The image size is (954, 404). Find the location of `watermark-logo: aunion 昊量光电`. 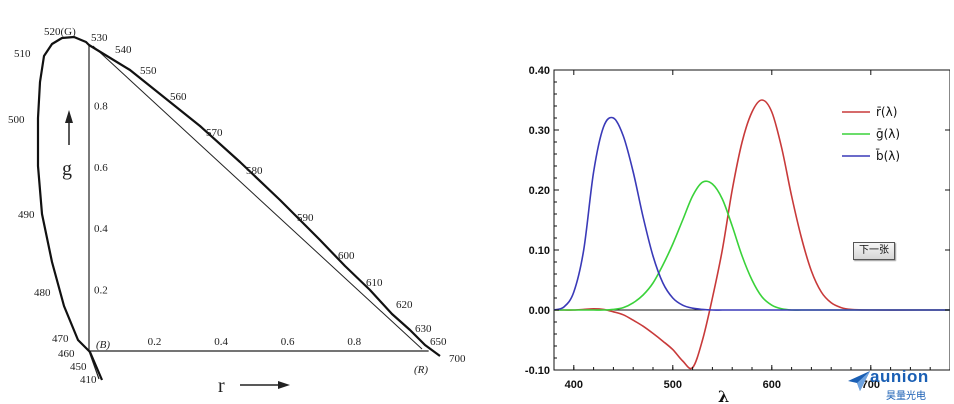

watermark-logo: aunion 昊量光电 is located at coordinates (900, 385).